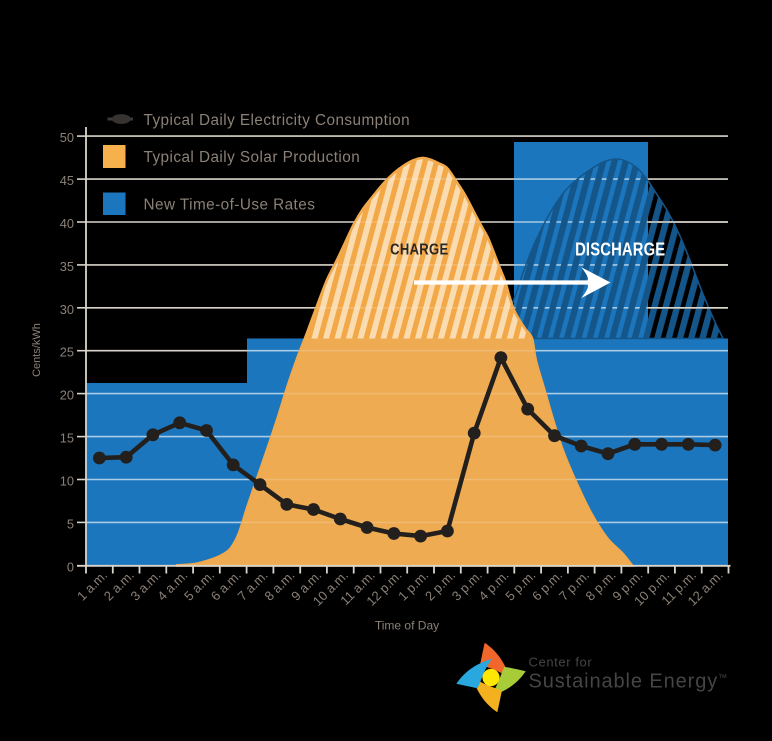 This screenshot has width=772, height=741. Describe the element at coordinates (67, 481) in the screenshot. I see `svg-text: 10` at that location.